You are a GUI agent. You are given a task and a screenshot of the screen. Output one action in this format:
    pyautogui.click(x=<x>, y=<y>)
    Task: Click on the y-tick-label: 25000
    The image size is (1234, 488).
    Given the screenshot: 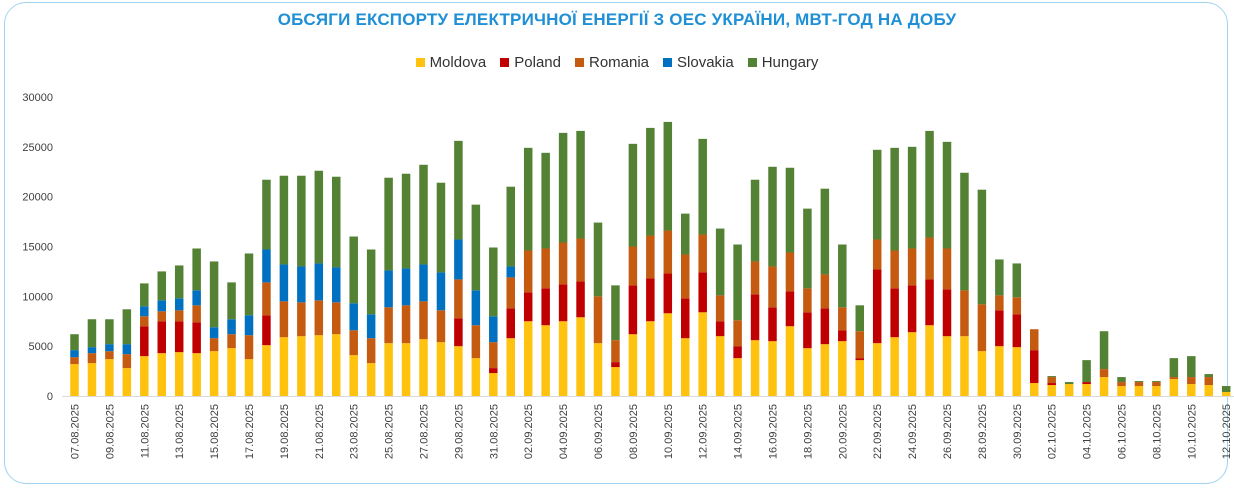 What is the action you would take?
    pyautogui.click(x=37, y=148)
    